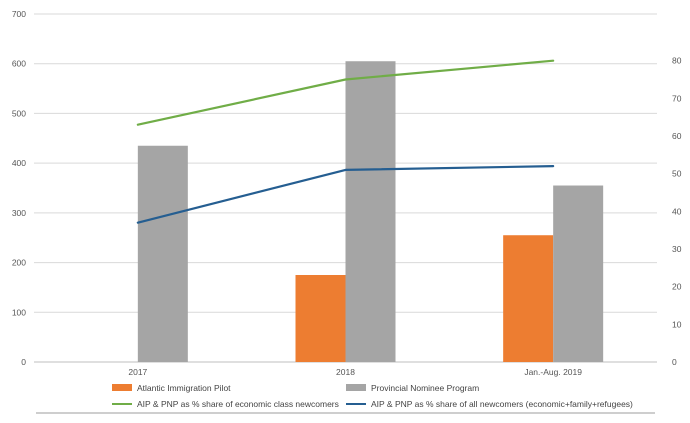 Image resolution: width=690 pixels, height=423 pixels. What do you see at coordinates (677, 249) in the screenshot?
I see `right-axis-tick-label: 30` at bounding box center [677, 249].